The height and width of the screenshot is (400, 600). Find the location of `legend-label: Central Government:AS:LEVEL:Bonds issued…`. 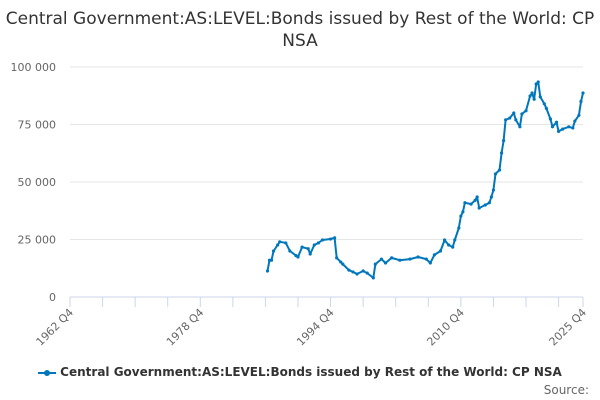

legend-label: Central Government:AS:LEVEL:Bonds issued… is located at coordinates (311, 372).